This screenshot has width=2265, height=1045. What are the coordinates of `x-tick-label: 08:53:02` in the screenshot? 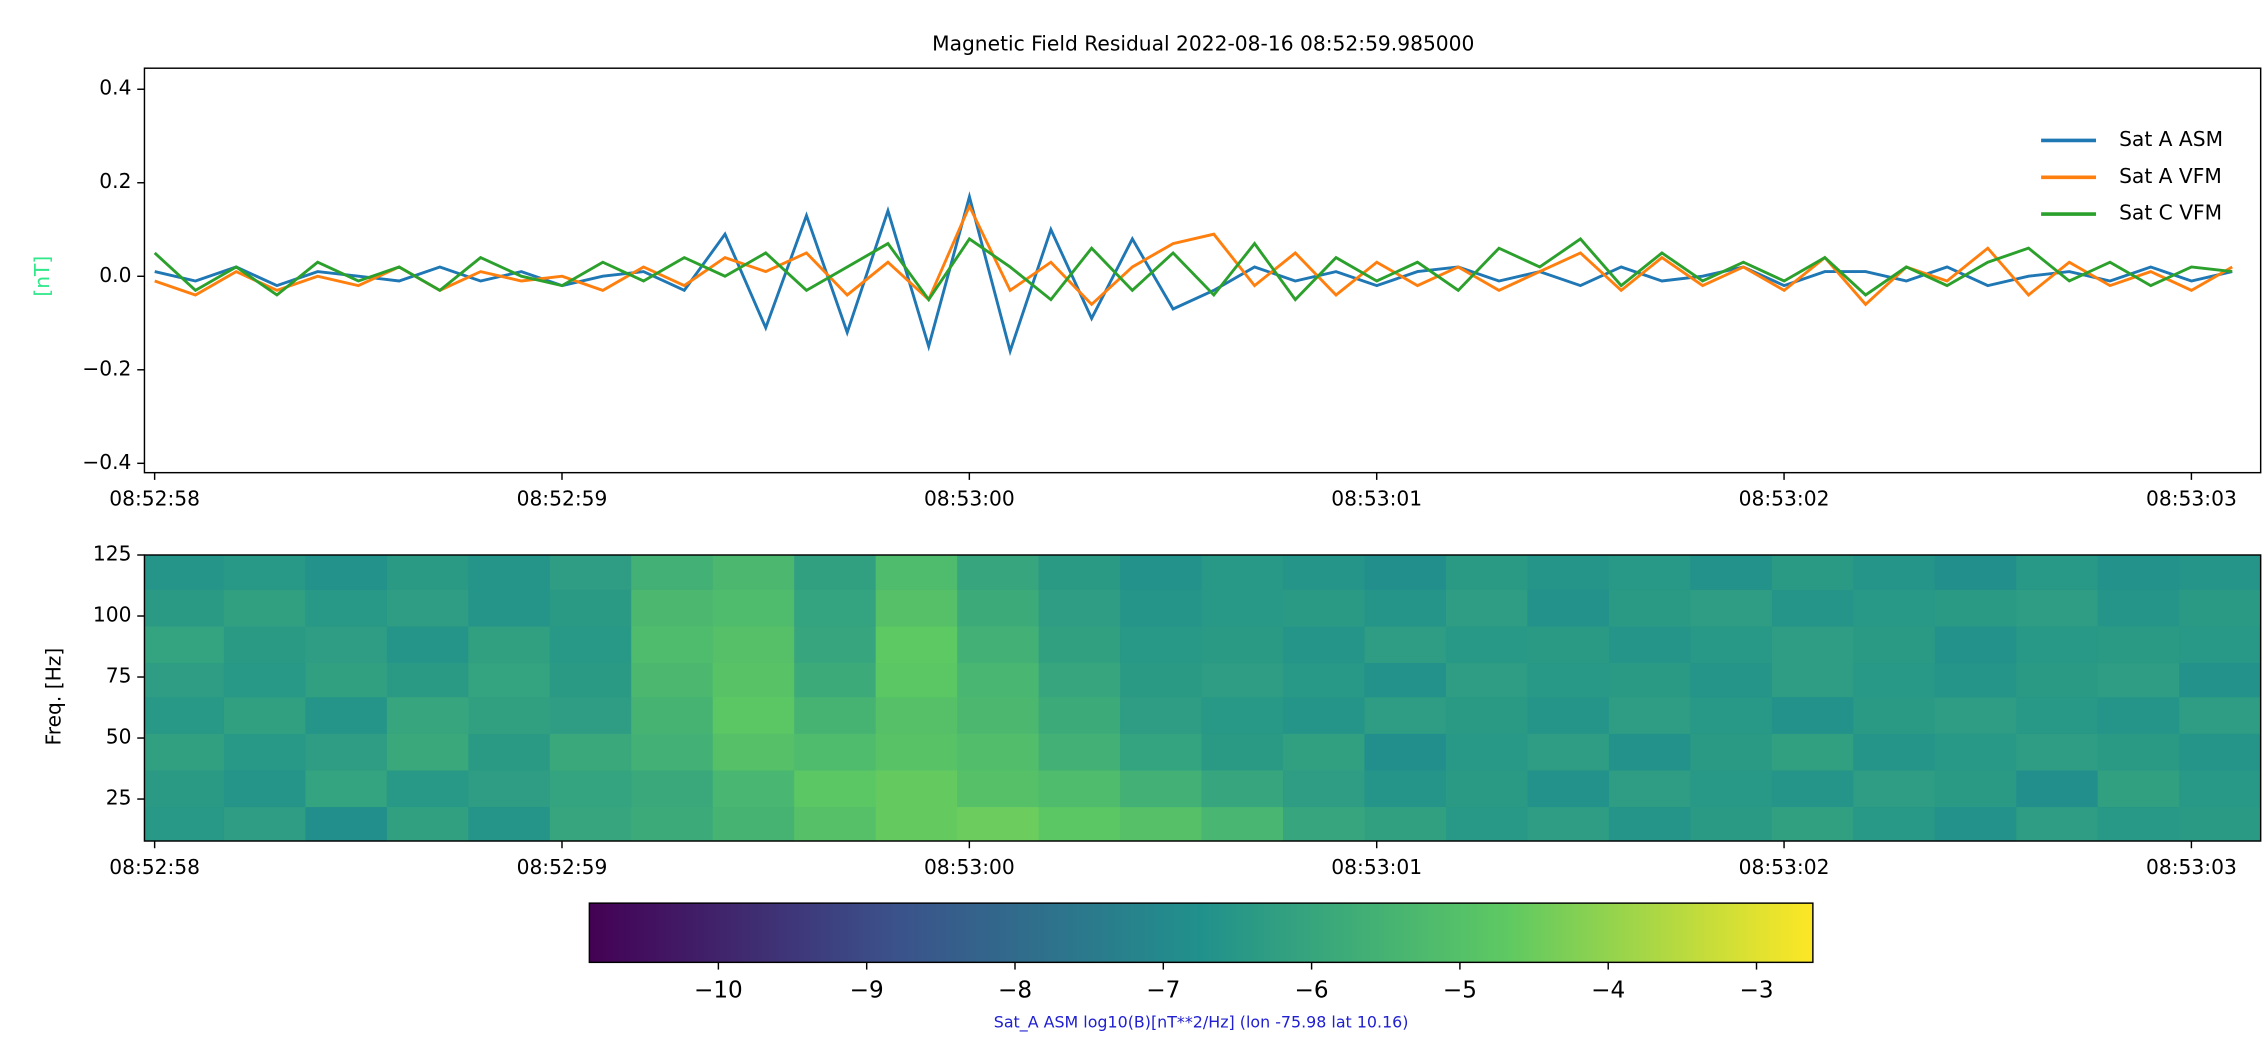 It's located at (1784, 499).